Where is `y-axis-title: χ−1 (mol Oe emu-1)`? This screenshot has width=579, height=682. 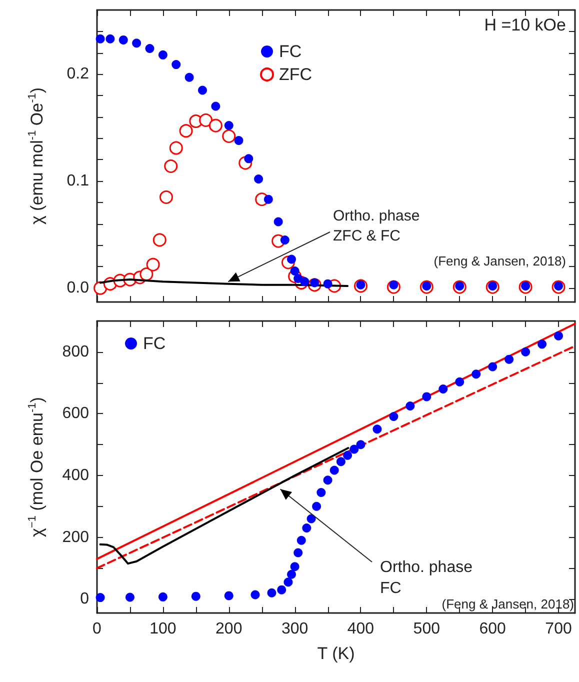
y-axis-title: χ−1 (mol Oe emu-1) is located at coordinates (36, 467).